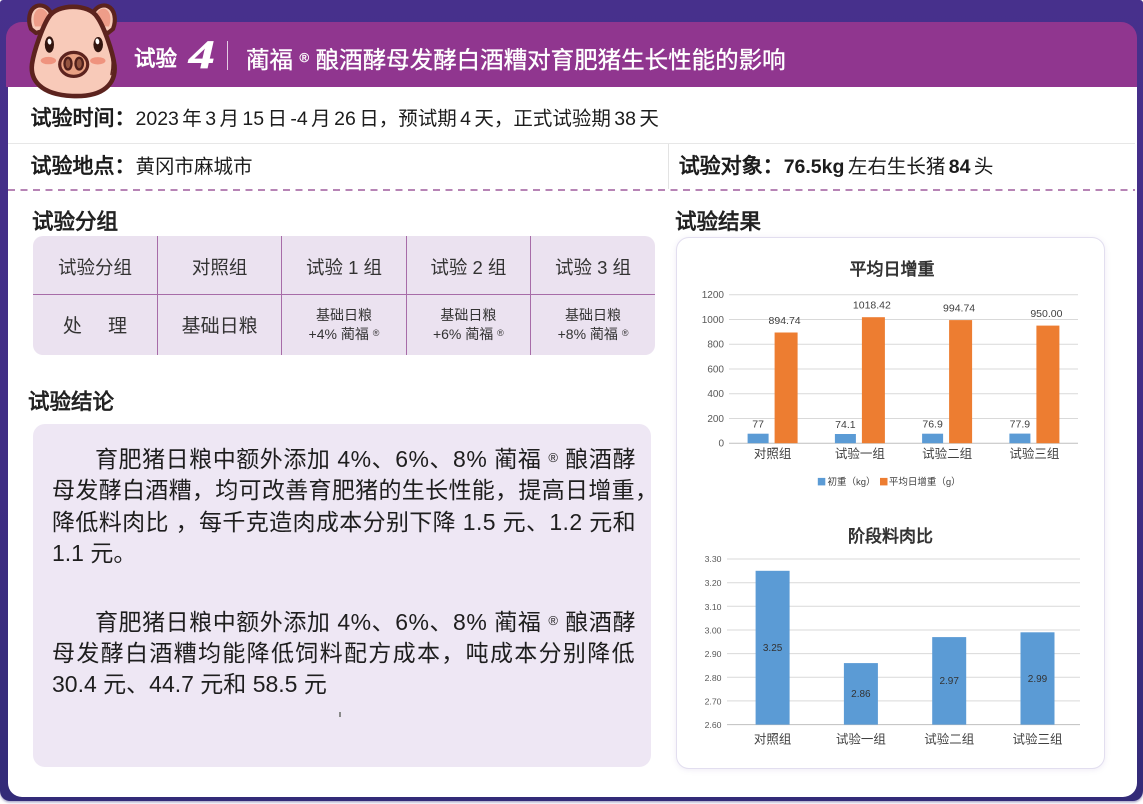  What do you see at coordinates (713, 654) in the screenshot?
I see `svg-text: 2.90` at bounding box center [713, 654].